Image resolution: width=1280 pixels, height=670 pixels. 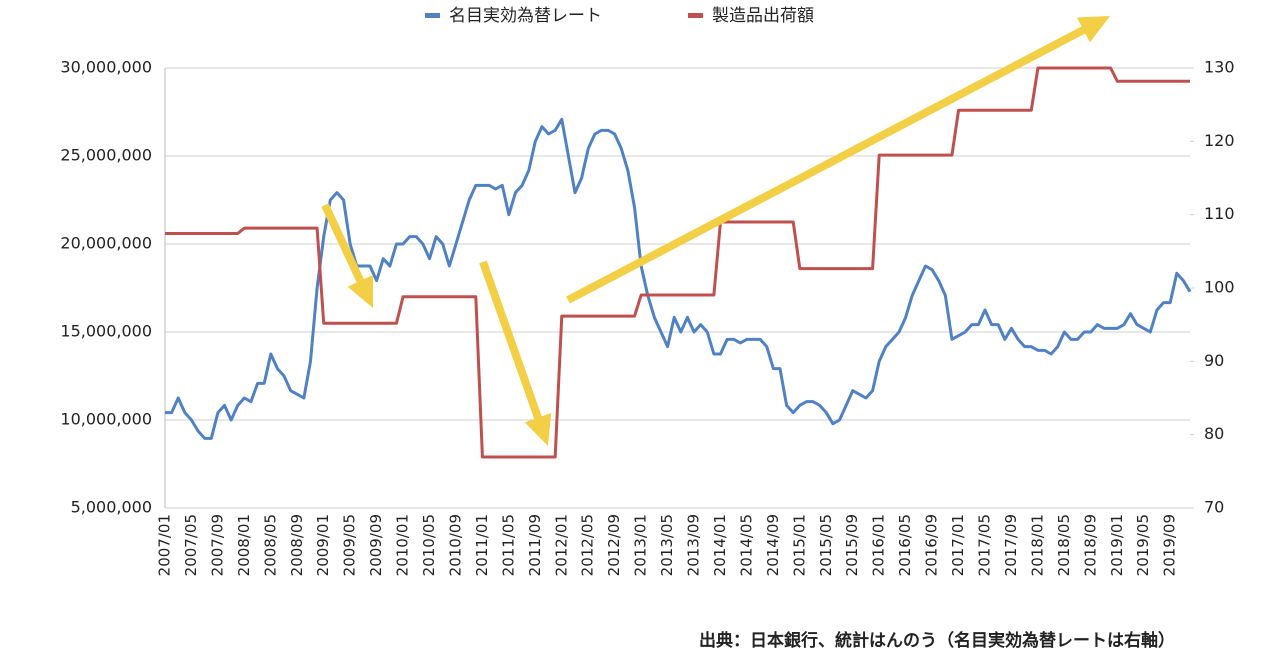 What do you see at coordinates (270, 545) in the screenshot?
I see `x-tick-label: 2008/05` at bounding box center [270, 545].